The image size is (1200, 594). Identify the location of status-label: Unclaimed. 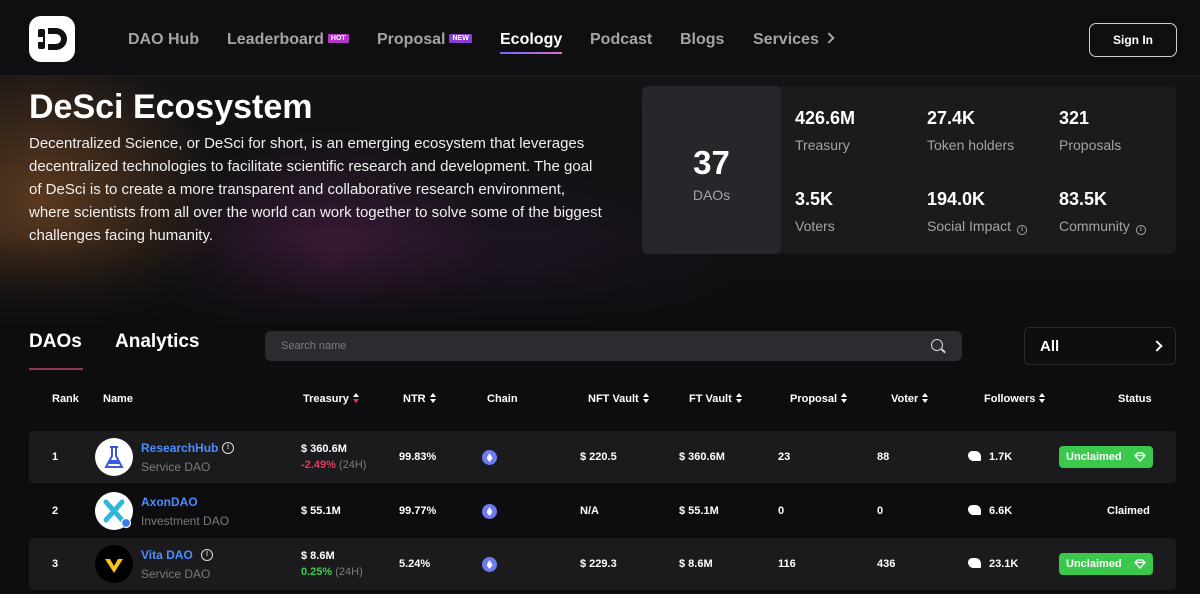
(1094, 564).